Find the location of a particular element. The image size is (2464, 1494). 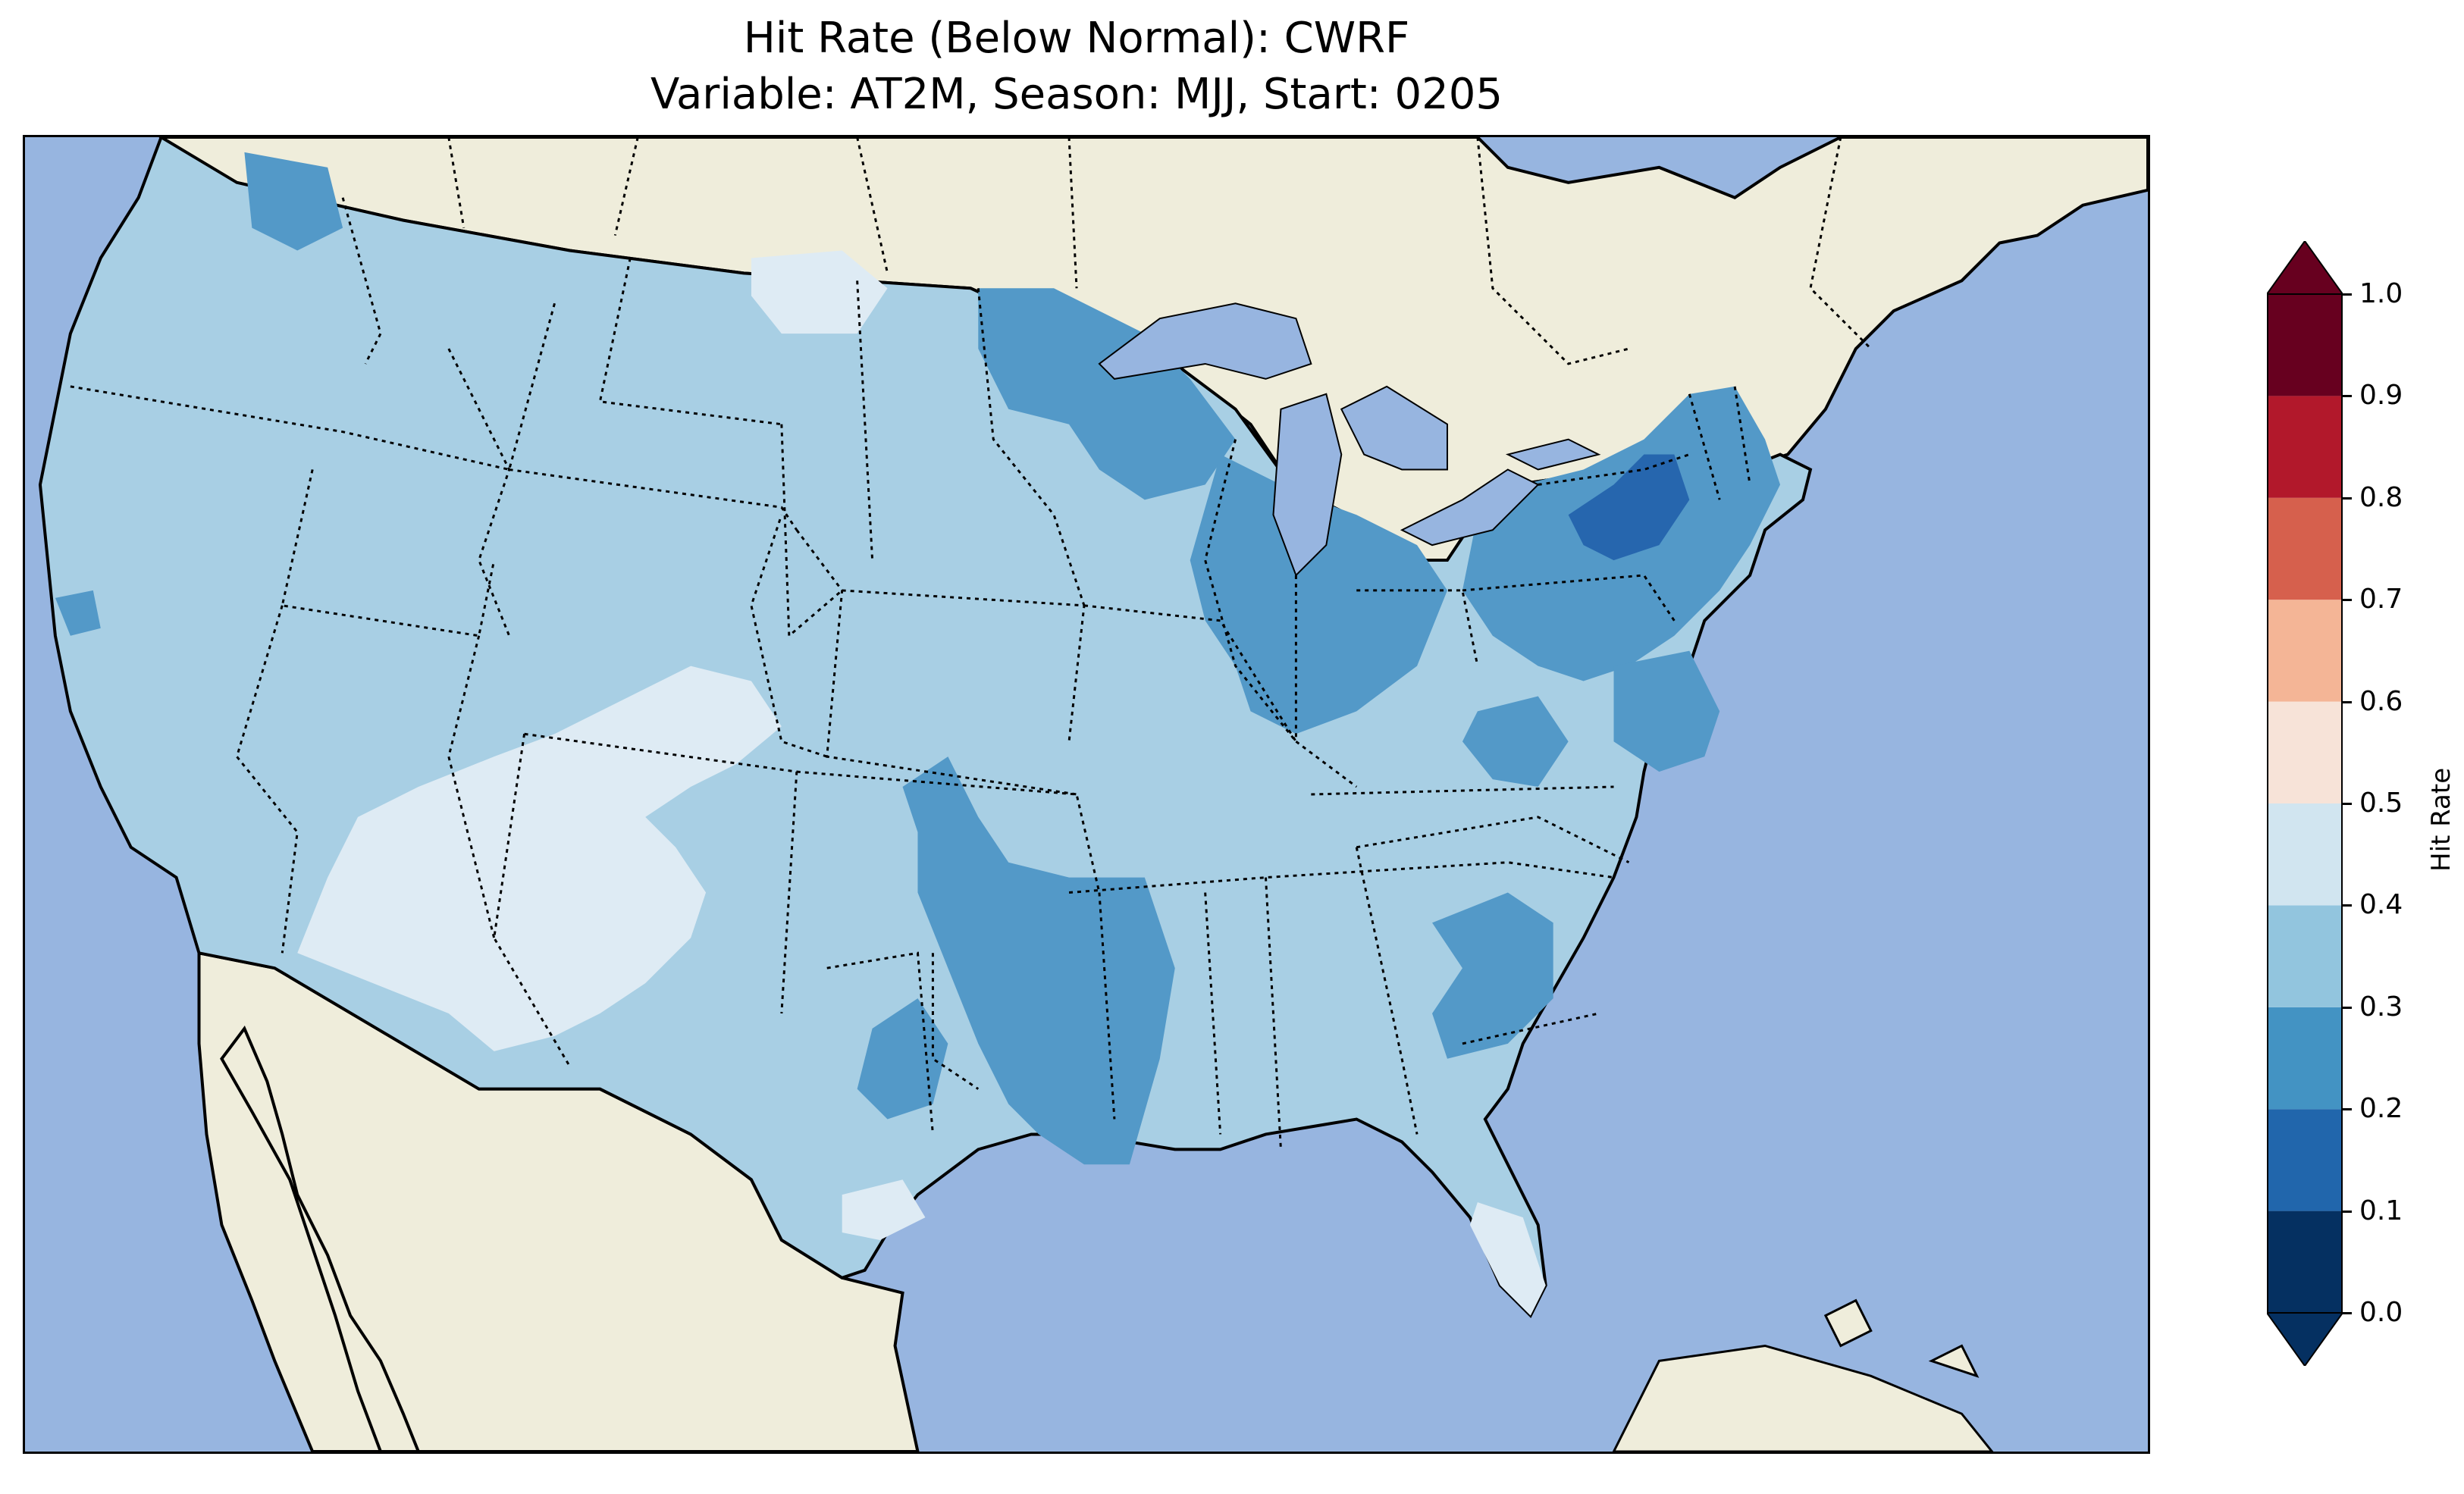

colorbar-bin-0.0-0.1 is located at coordinates (2305, 1262).